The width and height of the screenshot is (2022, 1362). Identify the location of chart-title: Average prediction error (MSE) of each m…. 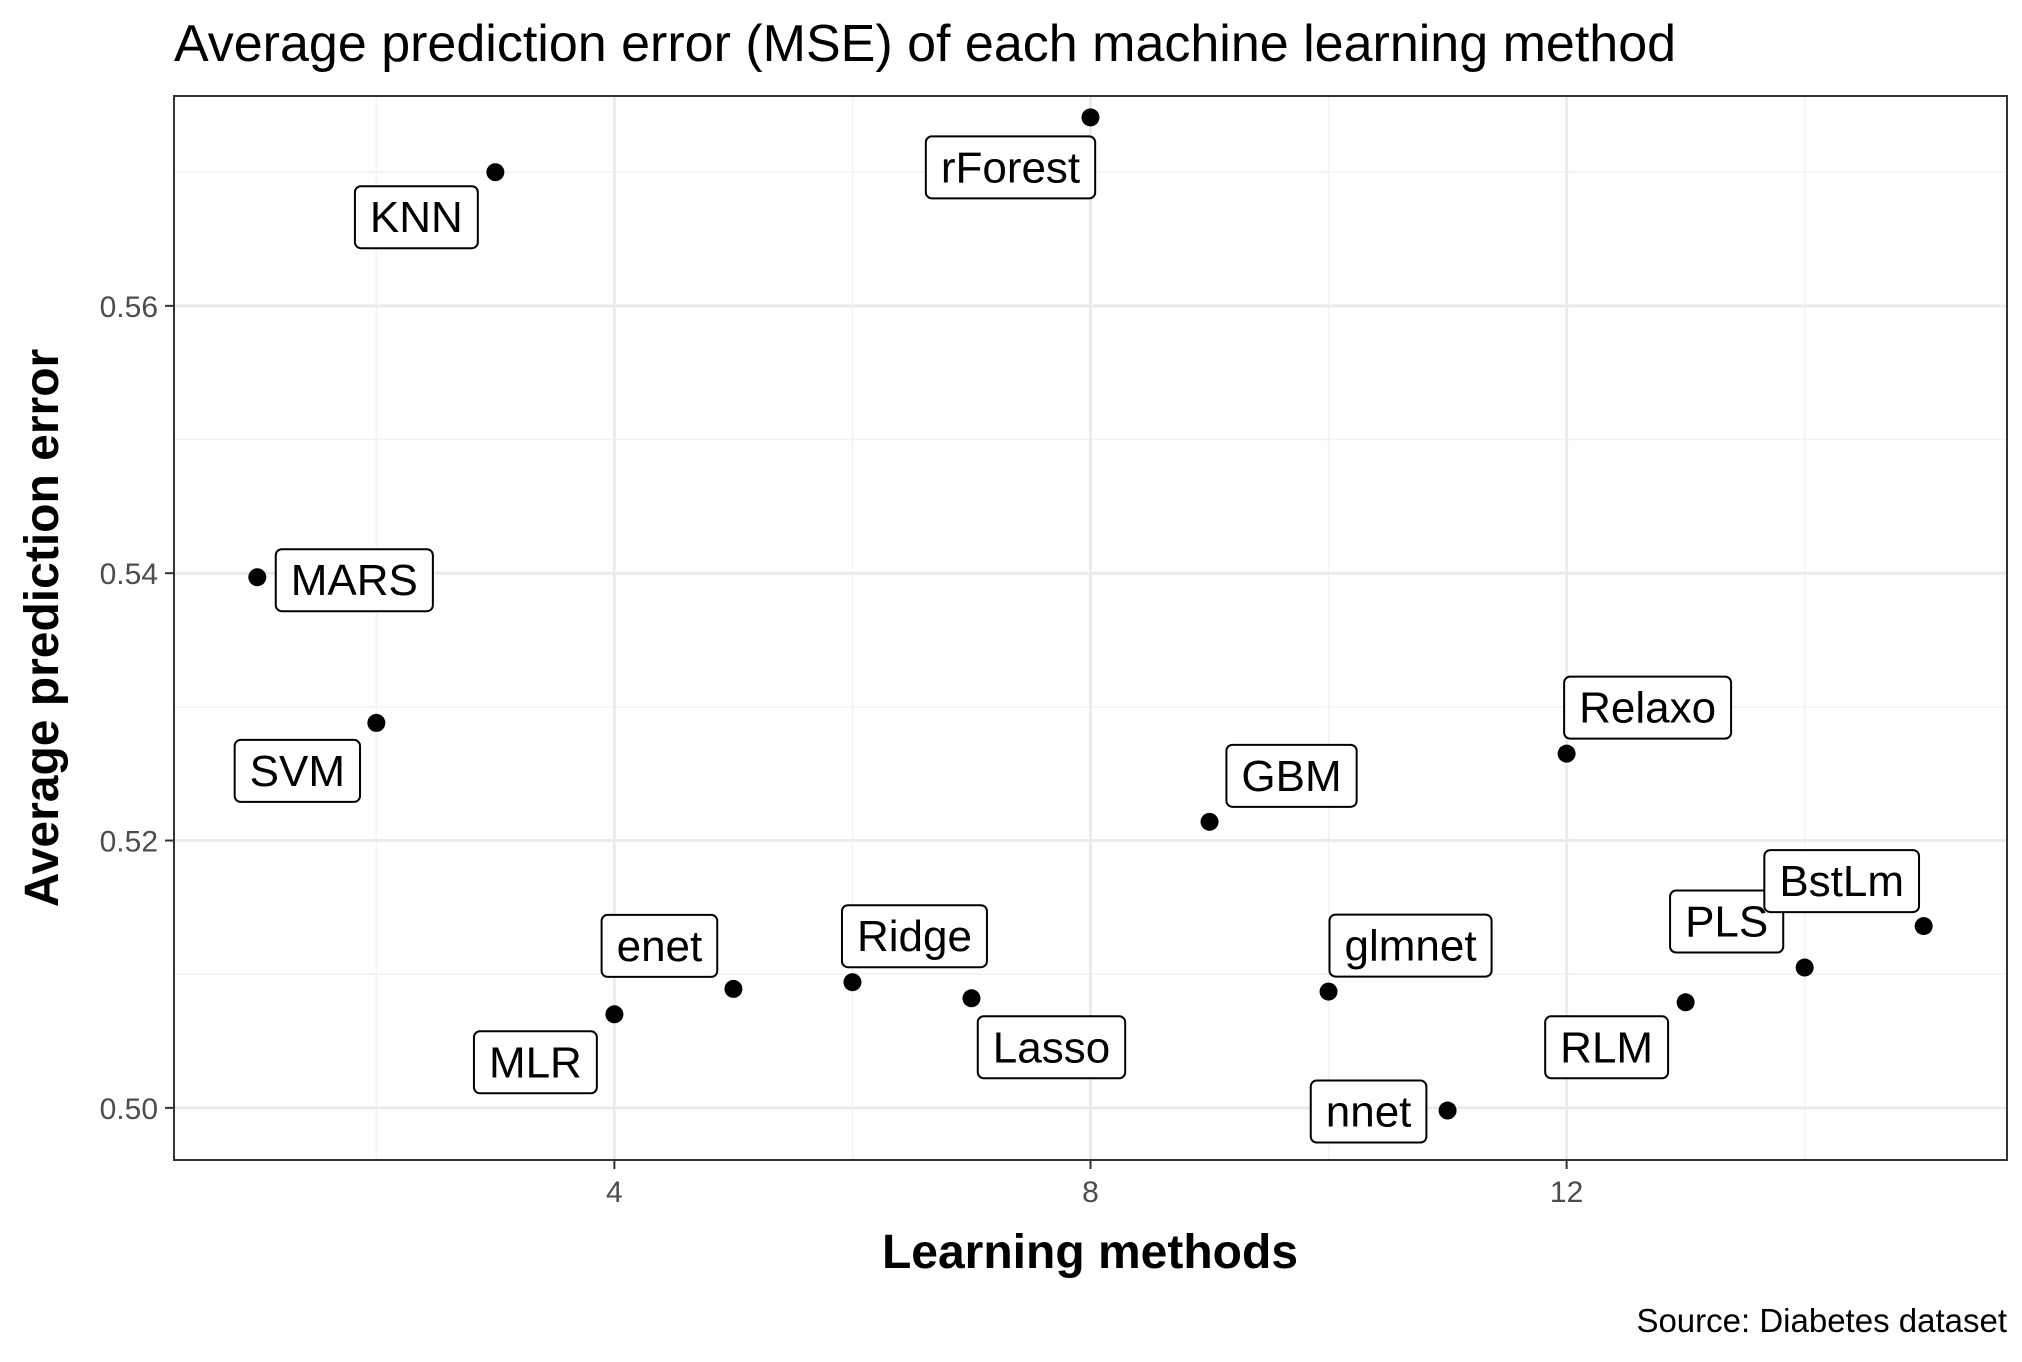
(925, 44).